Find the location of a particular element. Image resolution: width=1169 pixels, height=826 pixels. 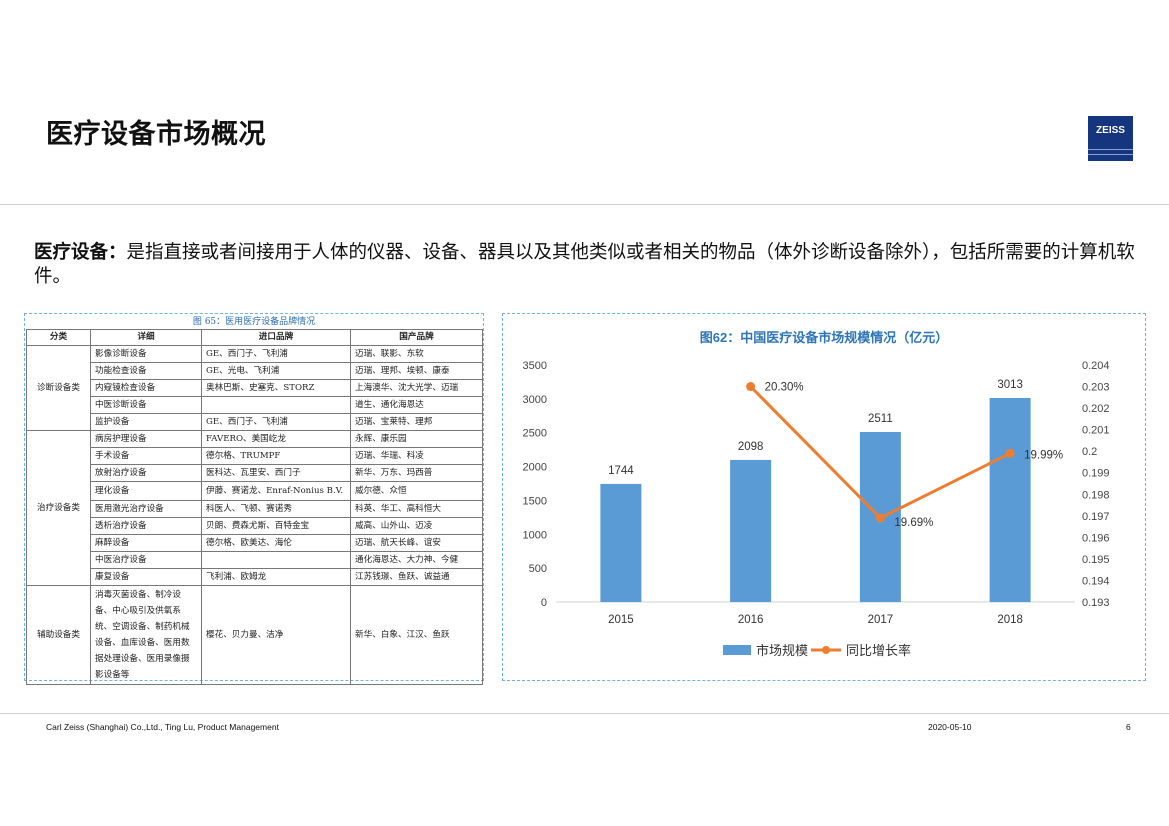

table-row: 医用激光治疗设备 科医人、飞顿、赛诺秀 科英、华工、高科恒大 is located at coordinates (255, 509).